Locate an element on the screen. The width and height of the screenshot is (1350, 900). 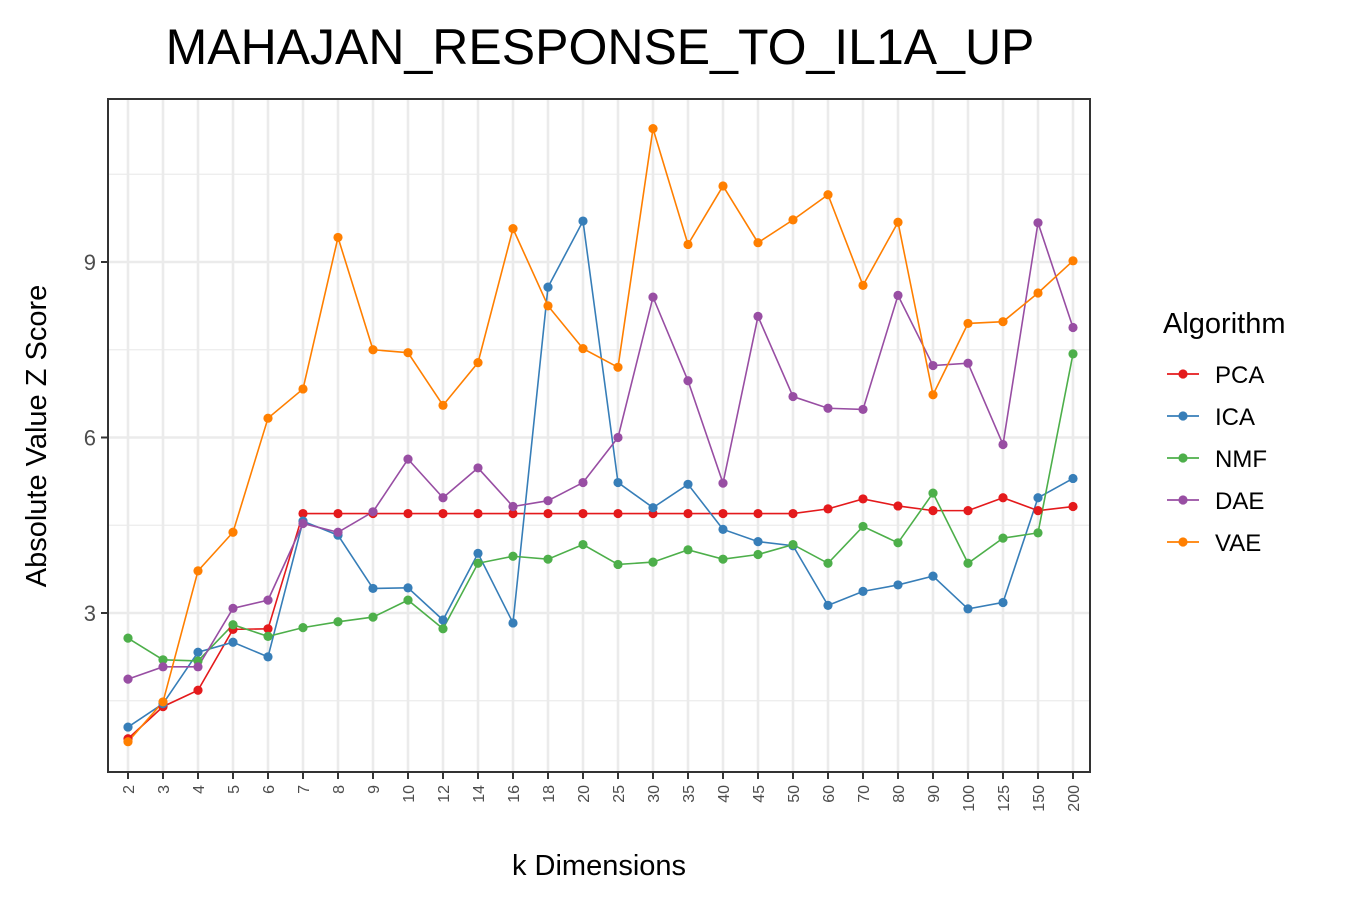
x-tick-label: 35 is located at coordinates (689, 794).